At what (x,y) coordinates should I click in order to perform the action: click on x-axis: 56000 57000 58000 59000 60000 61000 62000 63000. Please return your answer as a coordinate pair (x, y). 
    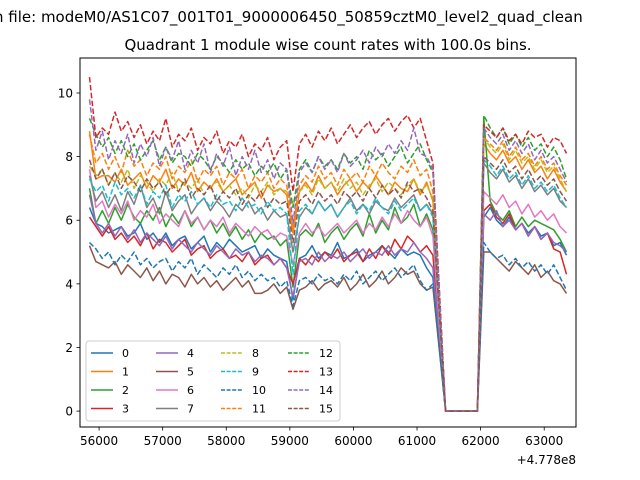
    Looking at the image, I should click on (321, 437).